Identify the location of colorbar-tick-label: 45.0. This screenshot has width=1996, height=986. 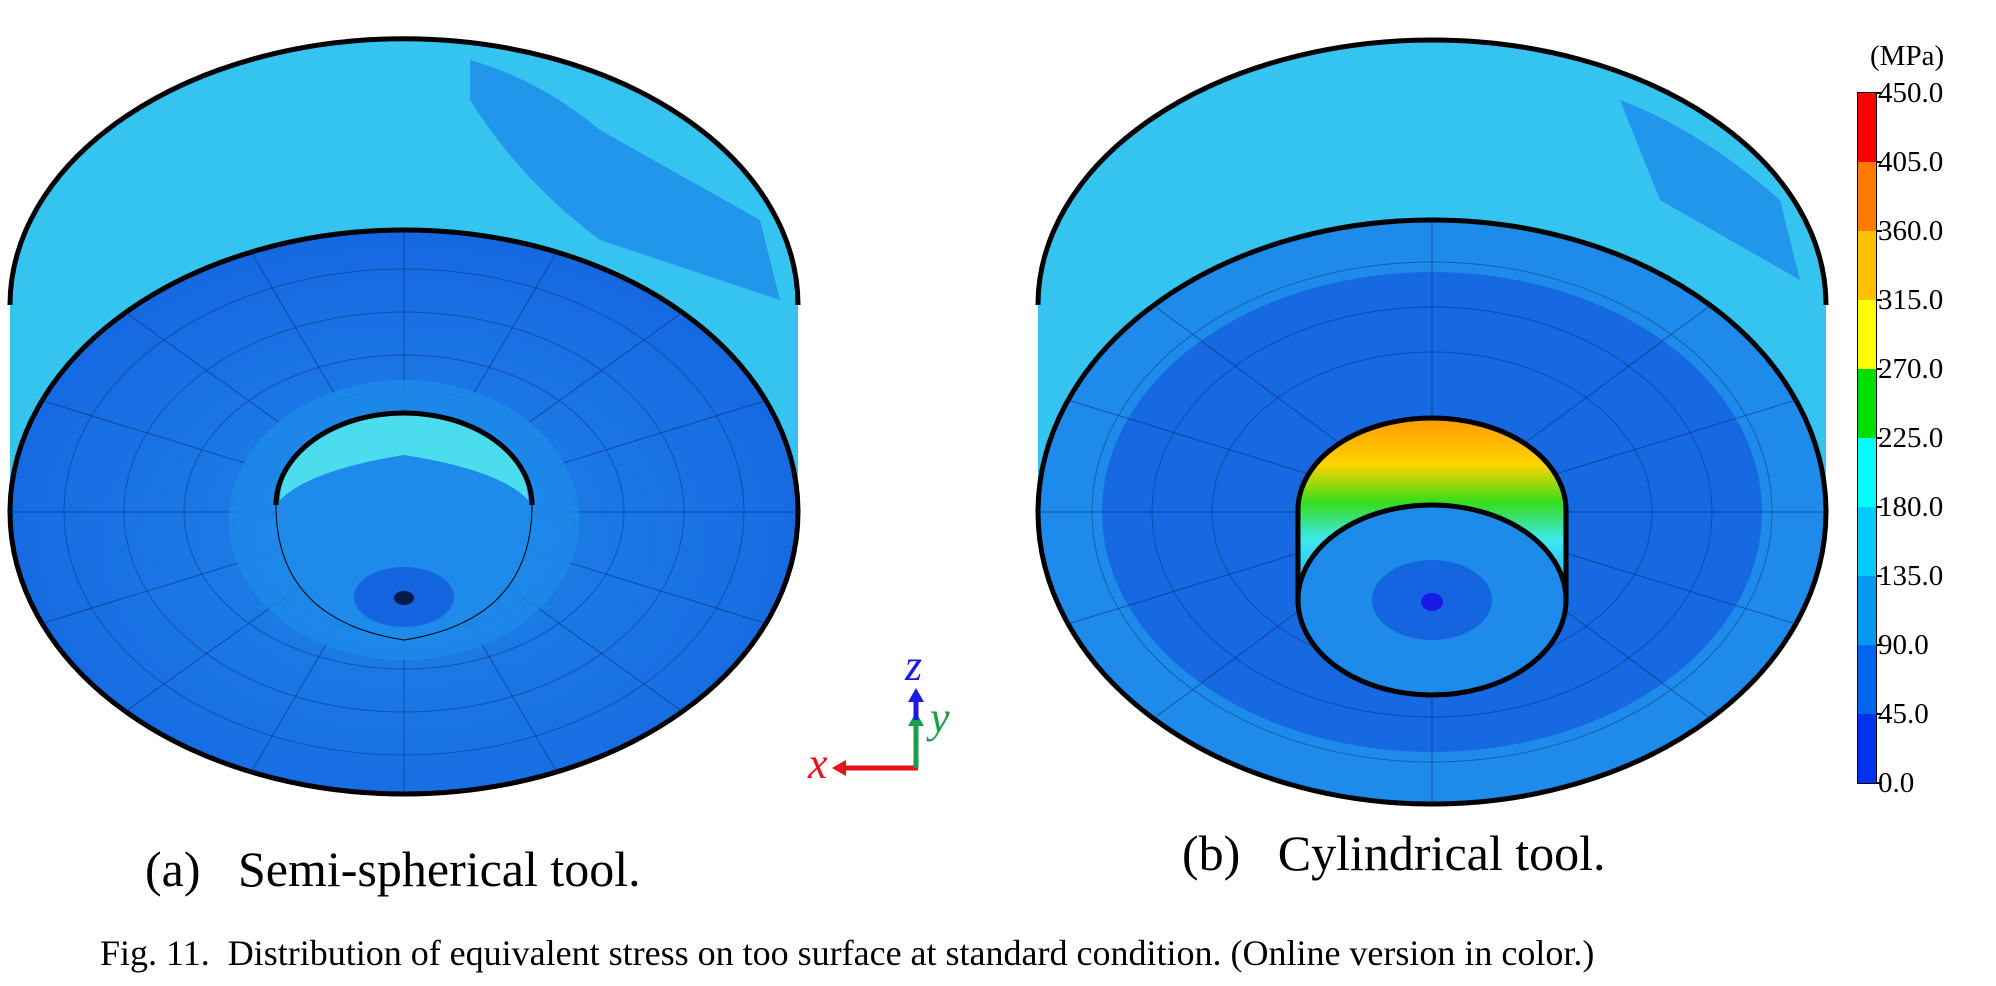
(1903, 714).